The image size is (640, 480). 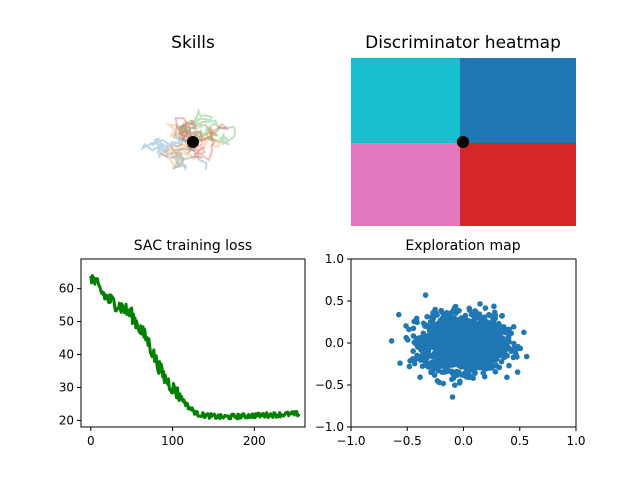 I want to click on sac-y-tick-label: 60, so click(x=66, y=289).